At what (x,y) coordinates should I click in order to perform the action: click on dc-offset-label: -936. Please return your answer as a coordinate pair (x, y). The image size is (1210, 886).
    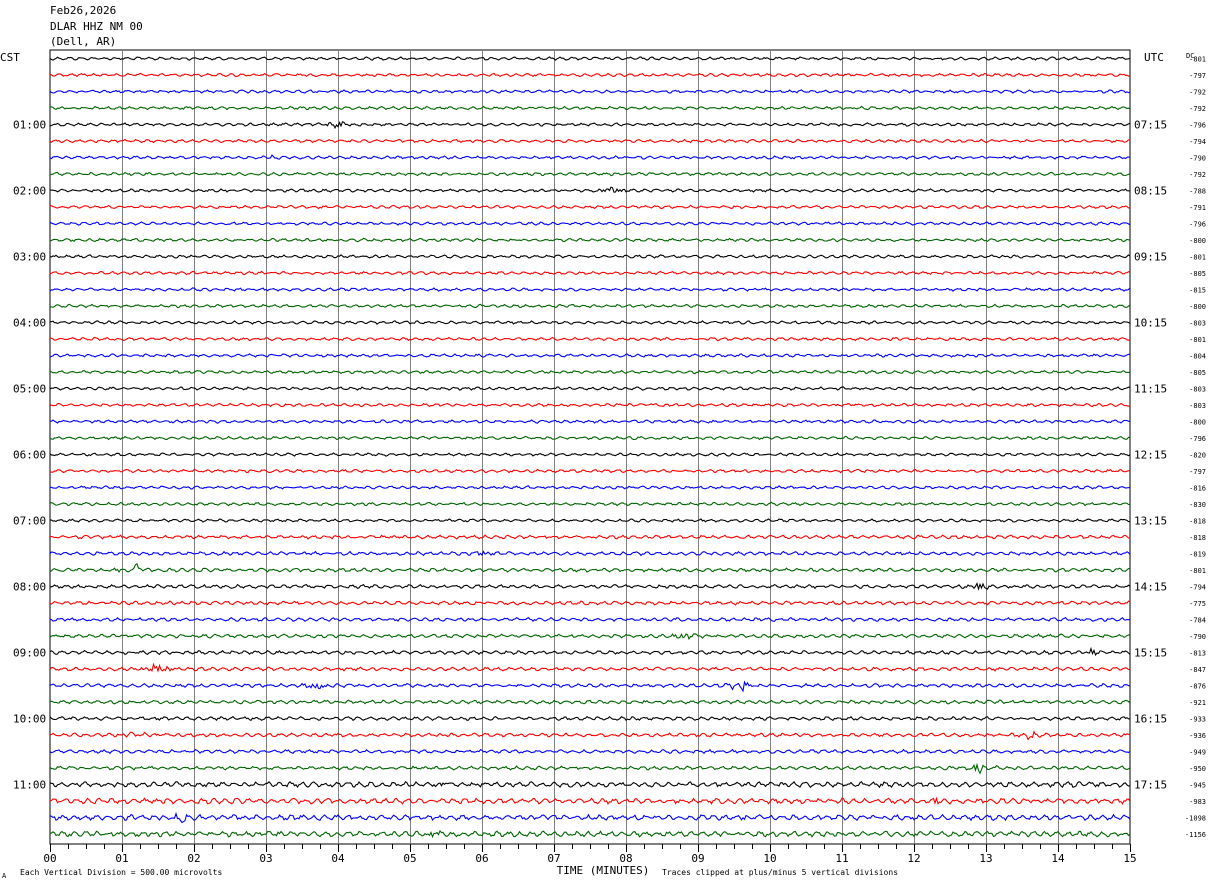
    Looking at the image, I should click on (1197, 736).